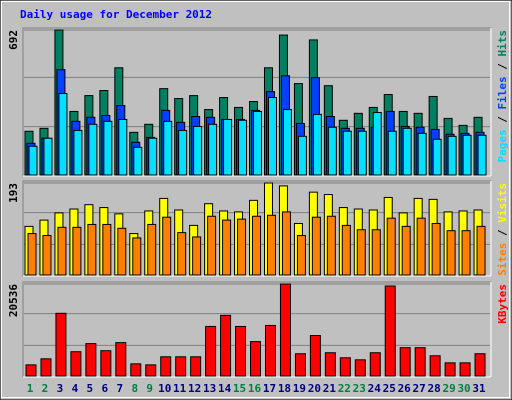  Describe the element at coordinates (314, 388) in the screenshot. I see `x-tick-label: 20` at that location.